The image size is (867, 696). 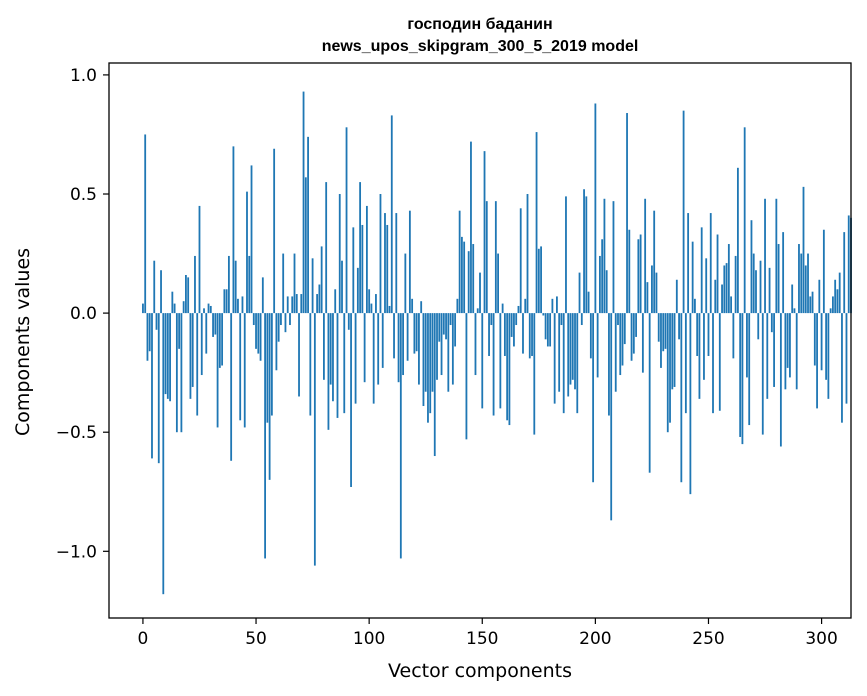 I want to click on y-axis-ticks: 1.0 0.5 0.0 −0.5 −1.0, so click(x=82, y=314).